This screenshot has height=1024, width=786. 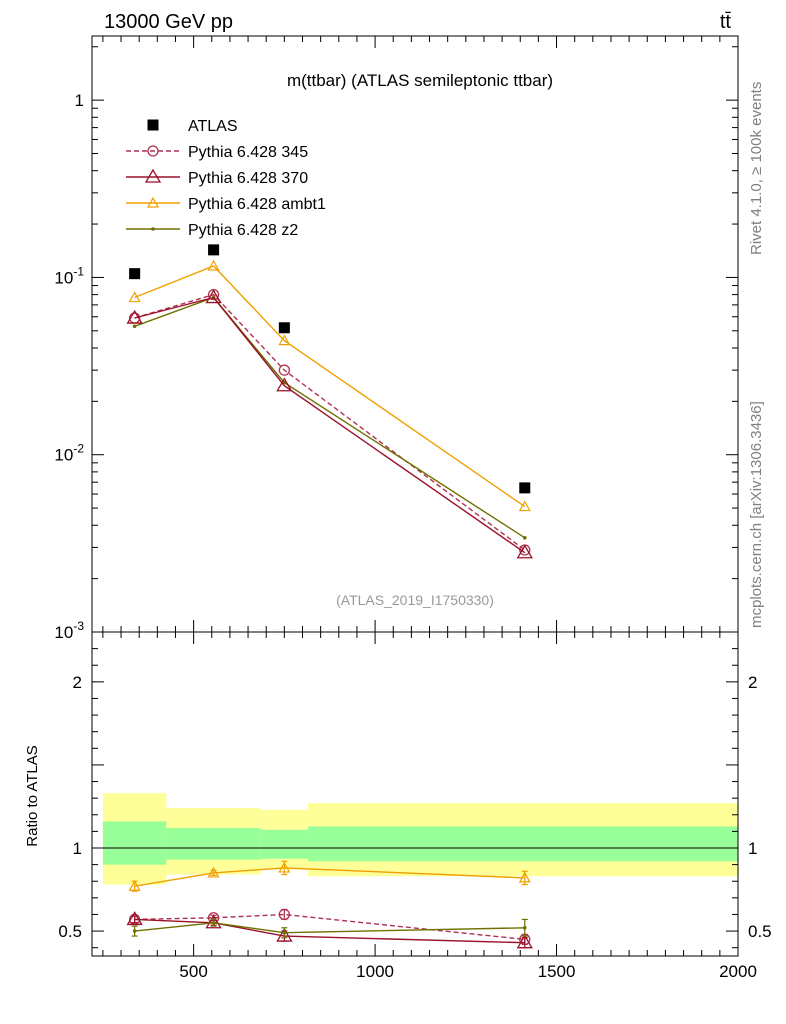 I want to click on x-tick-label: 500, so click(x=193, y=971).